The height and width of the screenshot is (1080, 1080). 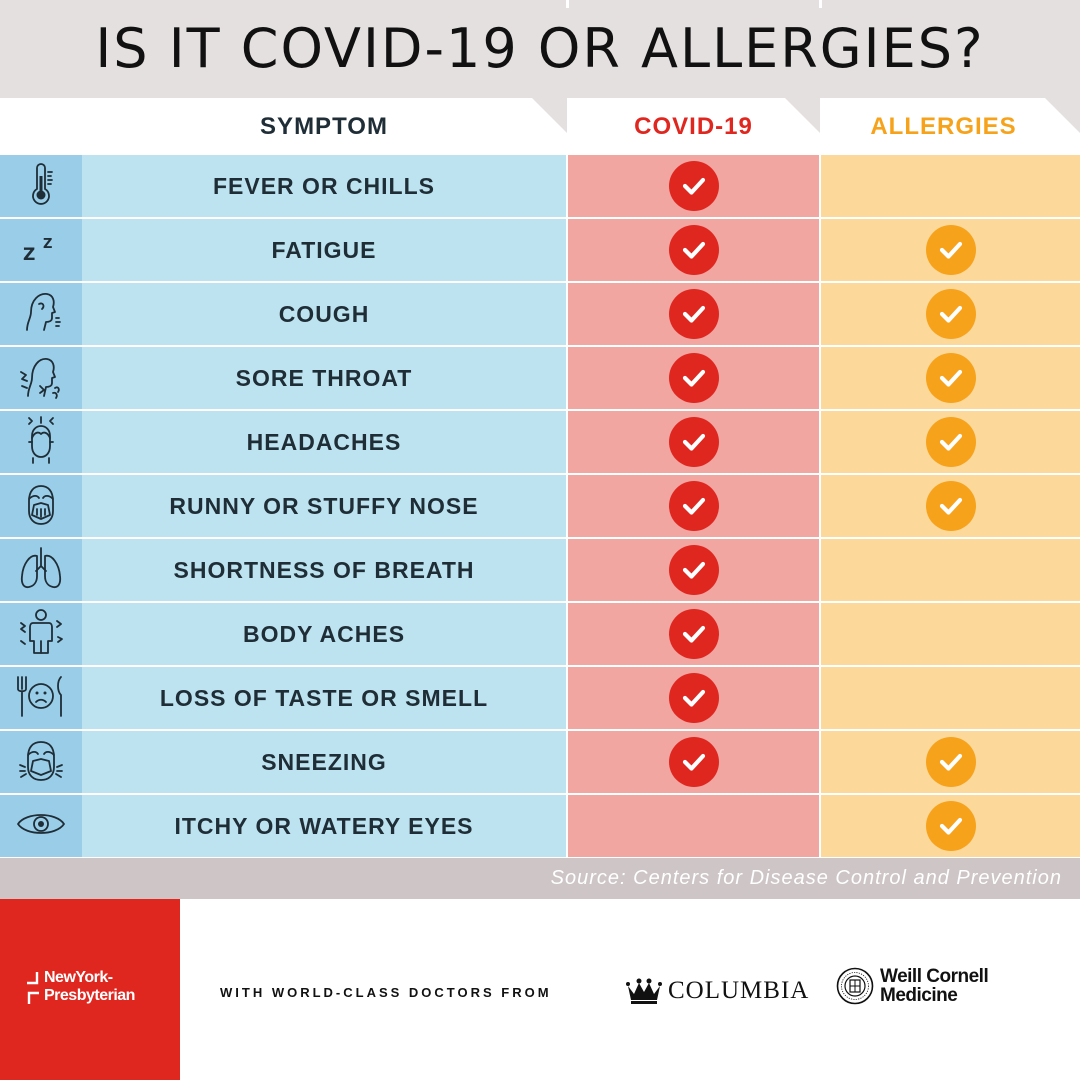 I want to click on wcm-wordmark-line1: Weill Cornell, so click(x=934, y=976).